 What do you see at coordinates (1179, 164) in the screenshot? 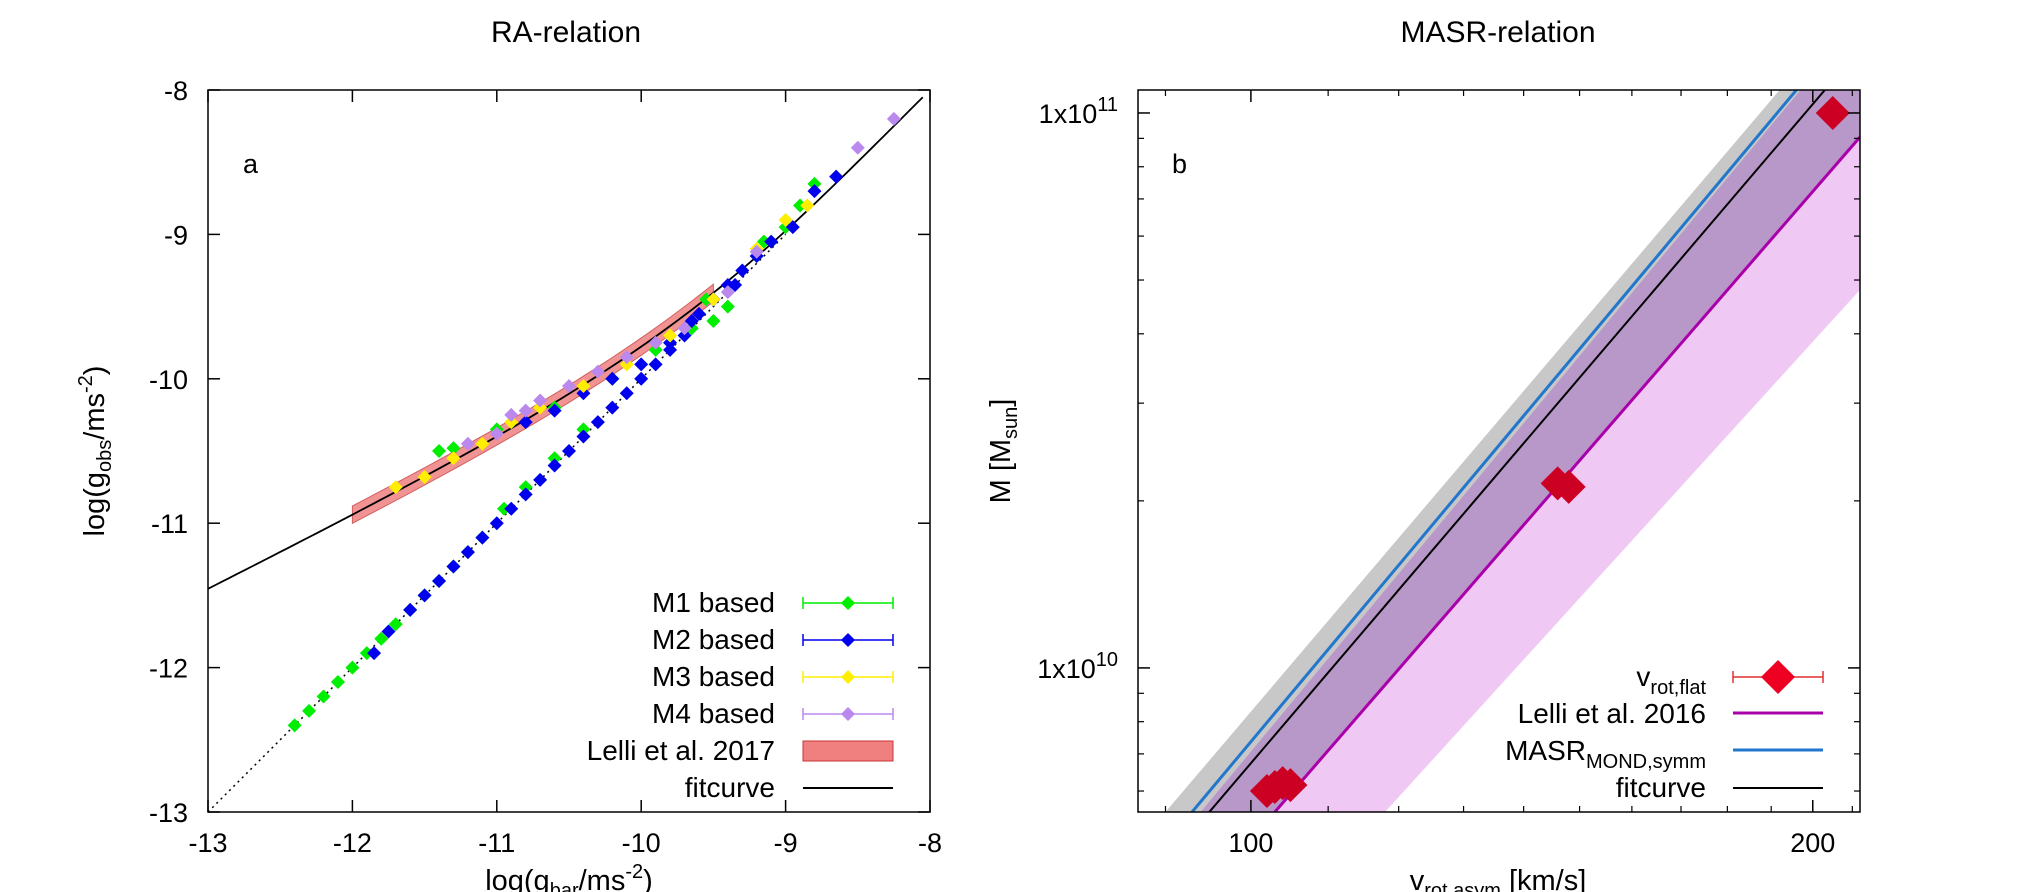
I see `panel-b-label: b` at bounding box center [1179, 164].